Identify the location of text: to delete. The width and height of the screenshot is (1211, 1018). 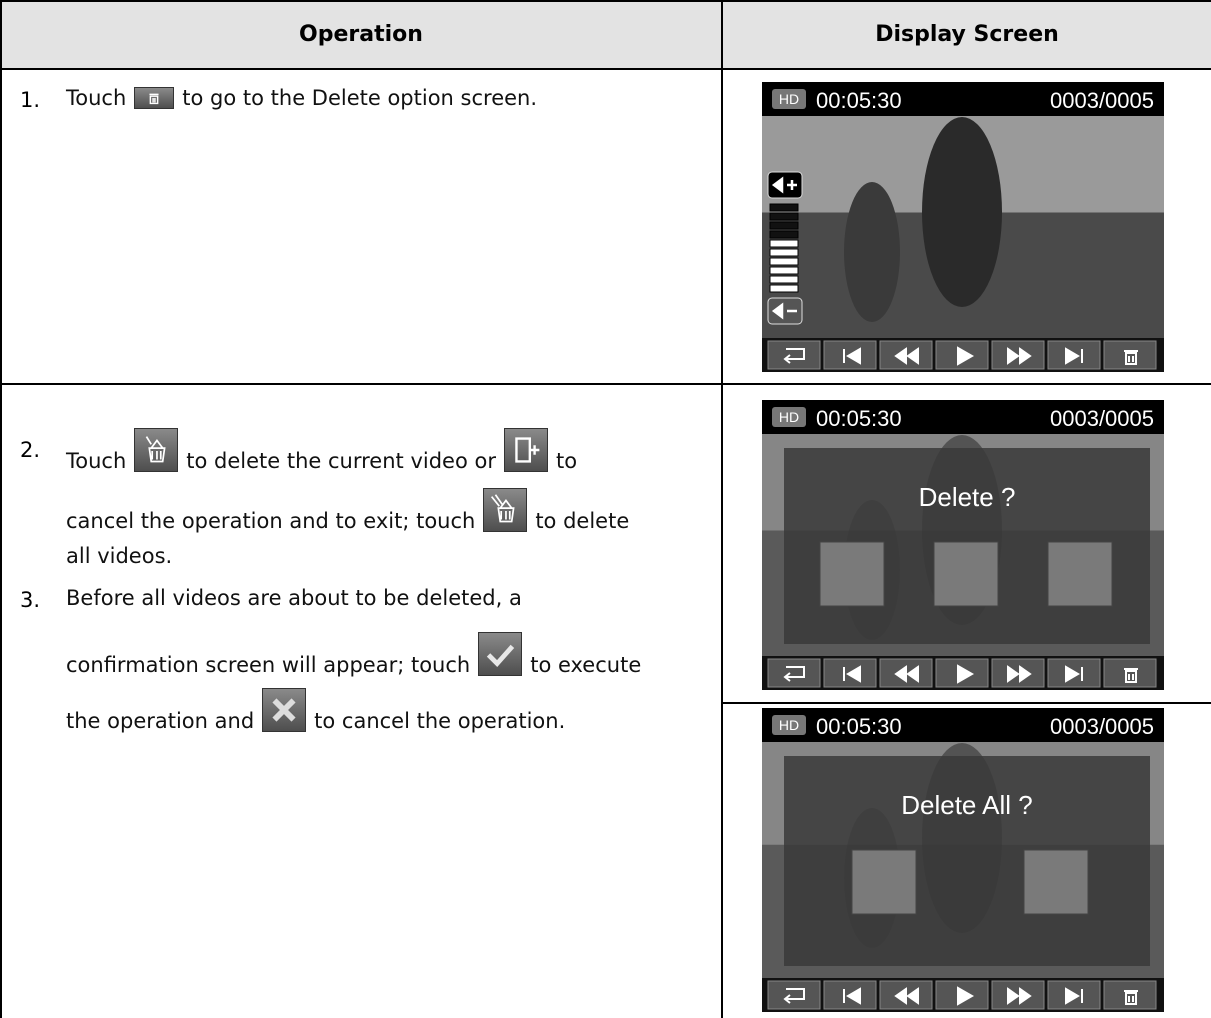
(582, 521).